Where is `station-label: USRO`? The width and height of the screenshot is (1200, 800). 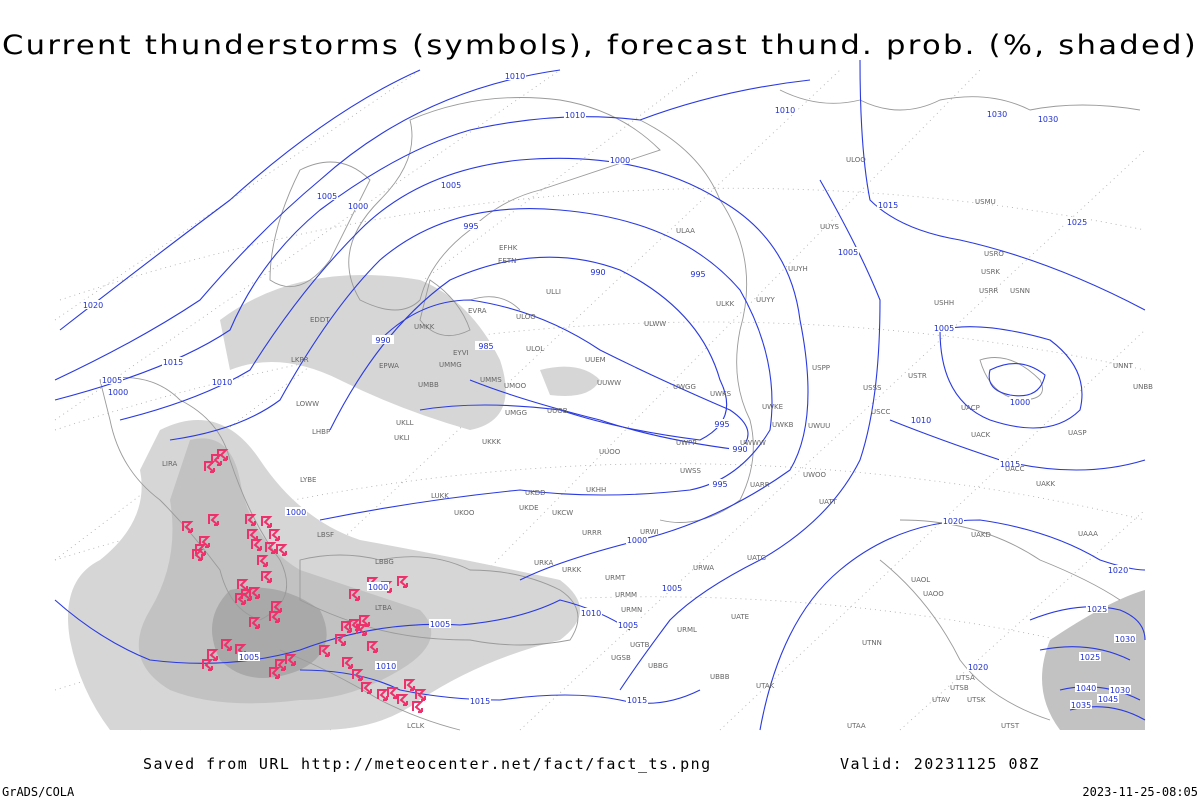
station-label: USRO is located at coordinates (994, 254).